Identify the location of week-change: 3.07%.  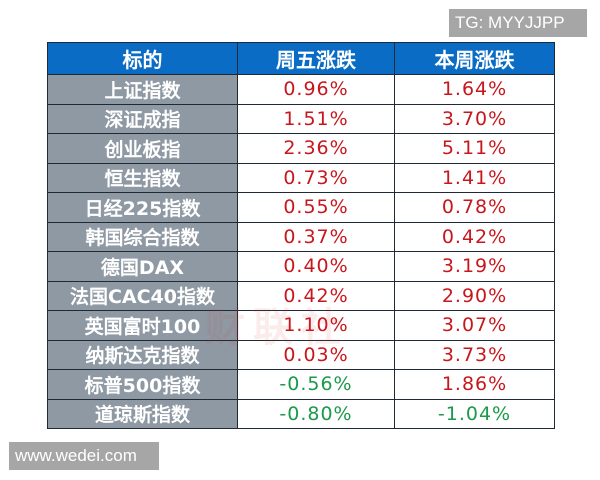
(474, 325).